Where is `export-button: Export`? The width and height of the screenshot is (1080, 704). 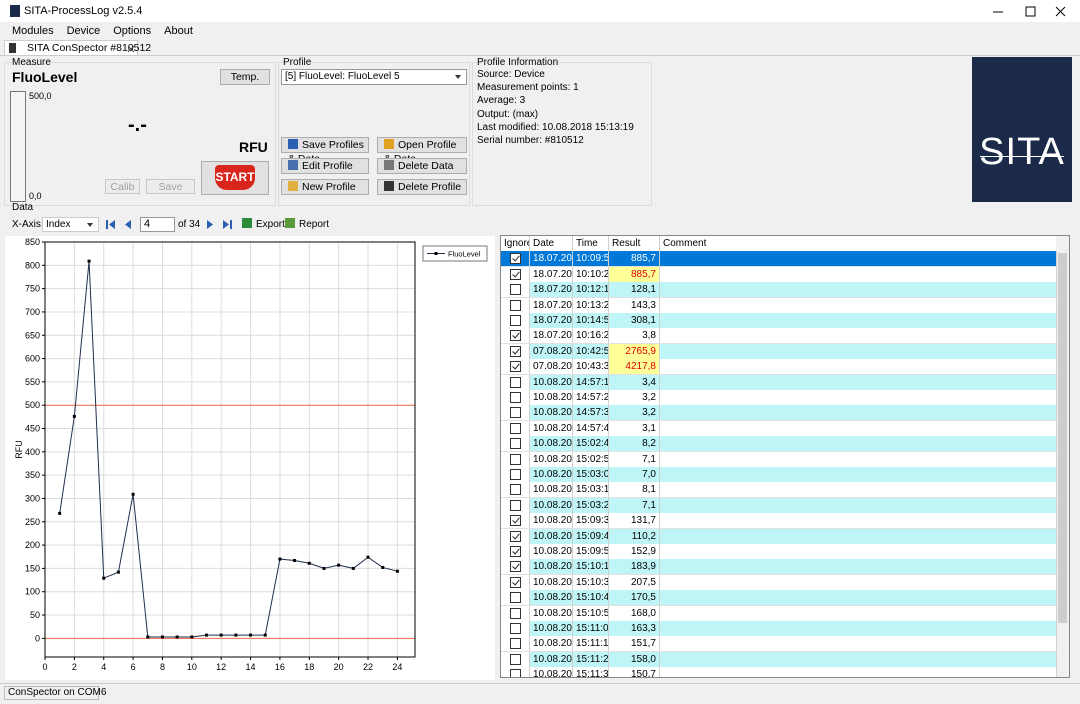
export-button: Export is located at coordinates (263, 224).